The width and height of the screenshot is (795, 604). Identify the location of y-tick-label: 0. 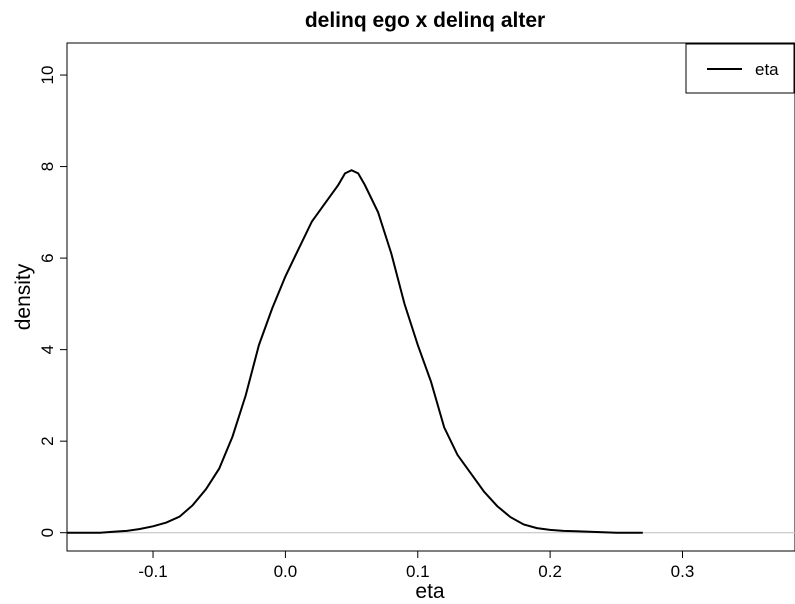
(47, 532).